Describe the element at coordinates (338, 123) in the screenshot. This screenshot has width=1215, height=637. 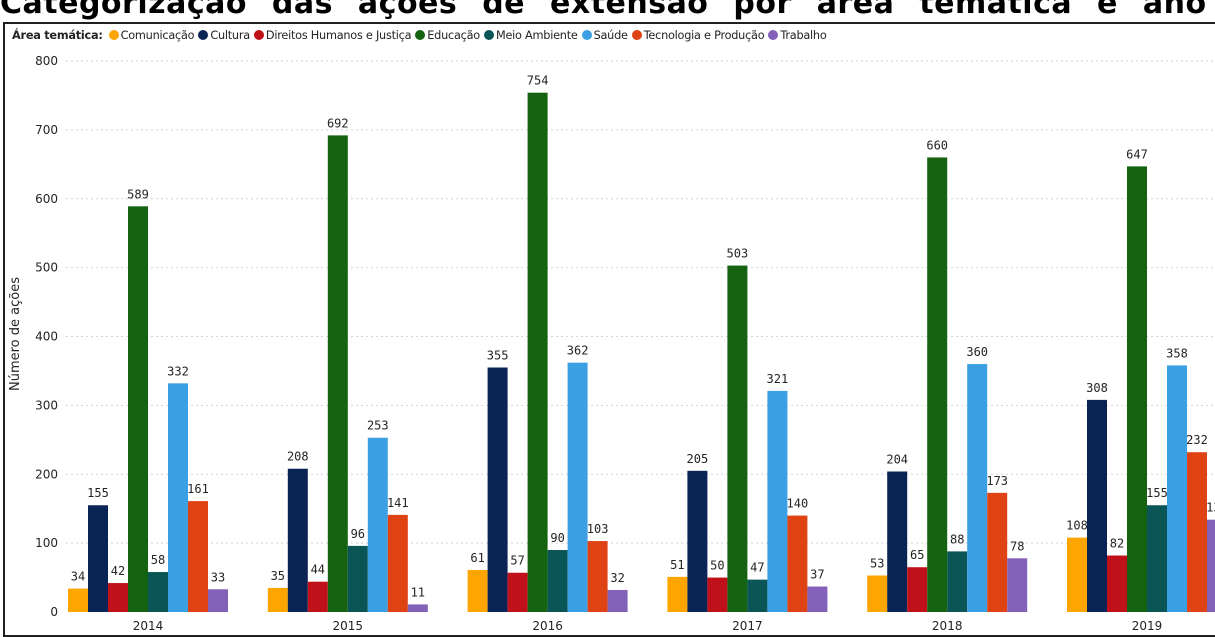
I see `data-label: 692` at that location.